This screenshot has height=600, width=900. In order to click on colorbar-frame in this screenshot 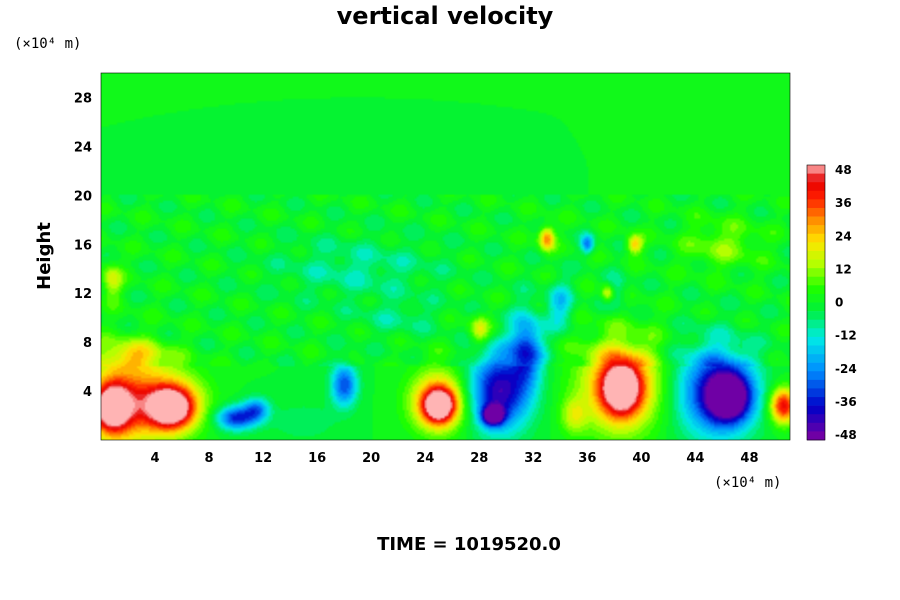, I will do `click(816, 302)`.